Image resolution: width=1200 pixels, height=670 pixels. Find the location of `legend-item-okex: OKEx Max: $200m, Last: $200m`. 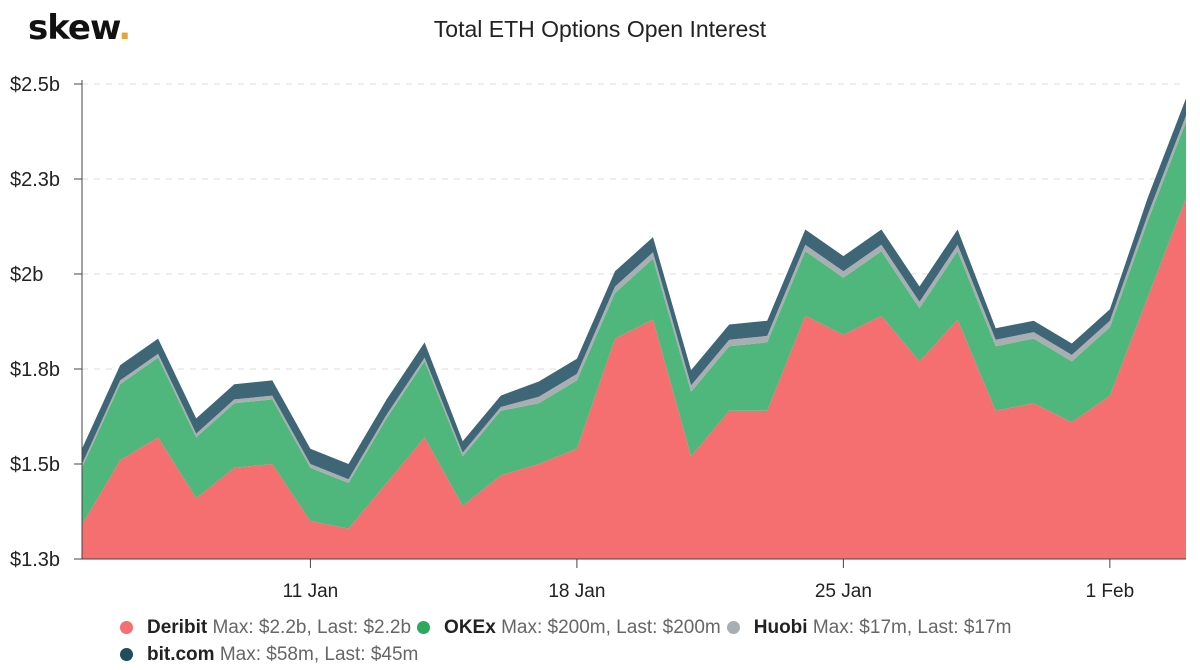

legend-item-okex: OKEx Max: $200m, Last: $200m is located at coordinates (569, 627).